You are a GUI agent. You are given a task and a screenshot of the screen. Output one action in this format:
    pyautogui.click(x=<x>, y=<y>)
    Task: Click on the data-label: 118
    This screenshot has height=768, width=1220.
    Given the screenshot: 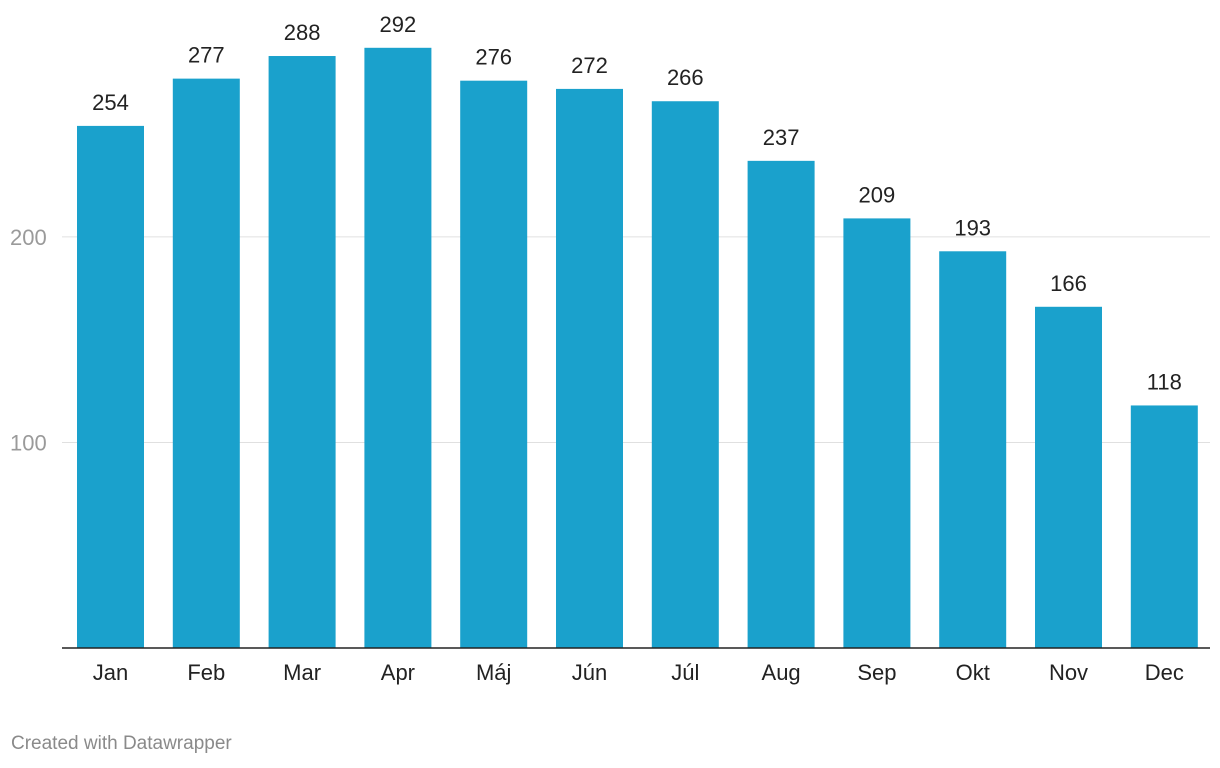 What is the action you would take?
    pyautogui.click(x=1164, y=381)
    